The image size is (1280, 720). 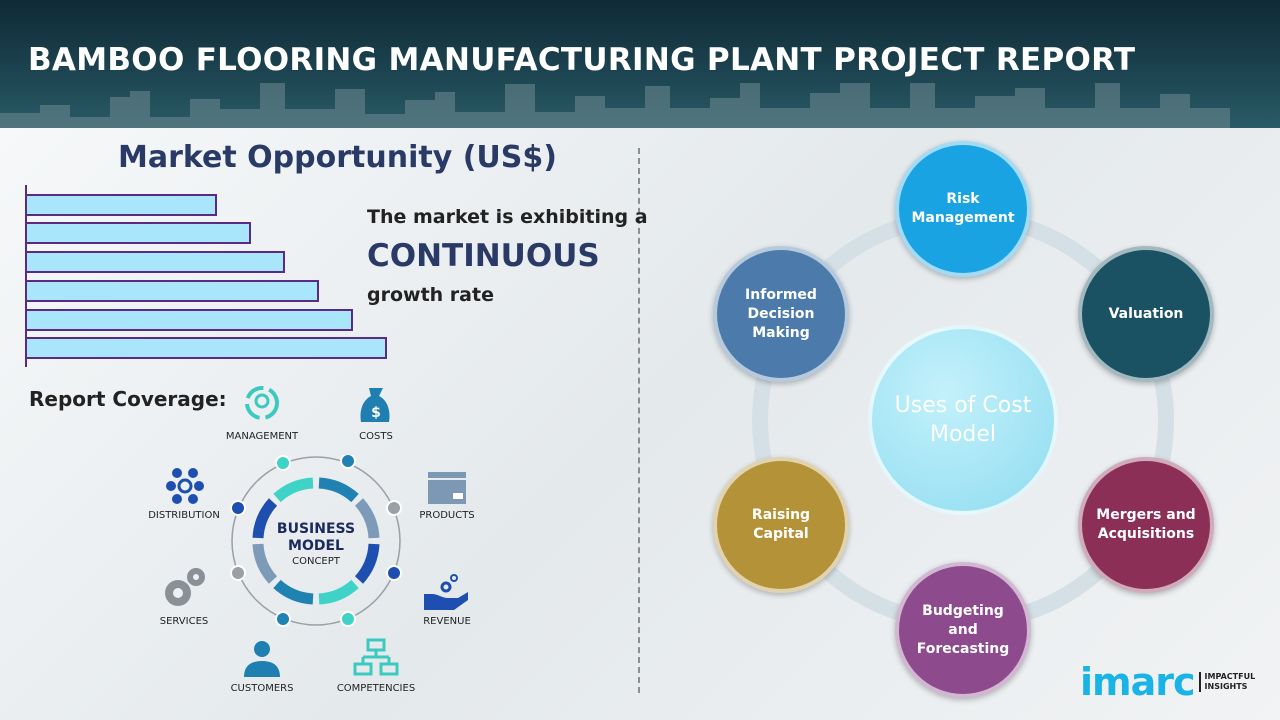 What do you see at coordinates (446, 592) in the screenshot?
I see `revenue-hand-icon` at bounding box center [446, 592].